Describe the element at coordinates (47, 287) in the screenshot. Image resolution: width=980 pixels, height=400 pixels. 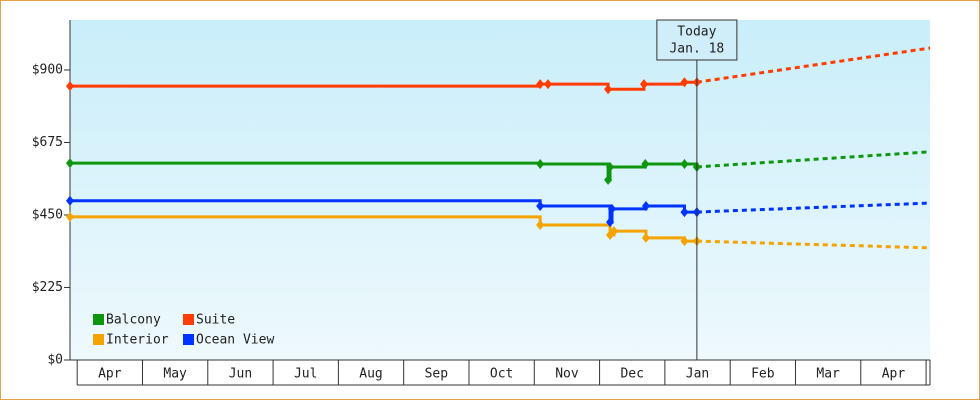
I see `y-tick-label: $225` at that location.